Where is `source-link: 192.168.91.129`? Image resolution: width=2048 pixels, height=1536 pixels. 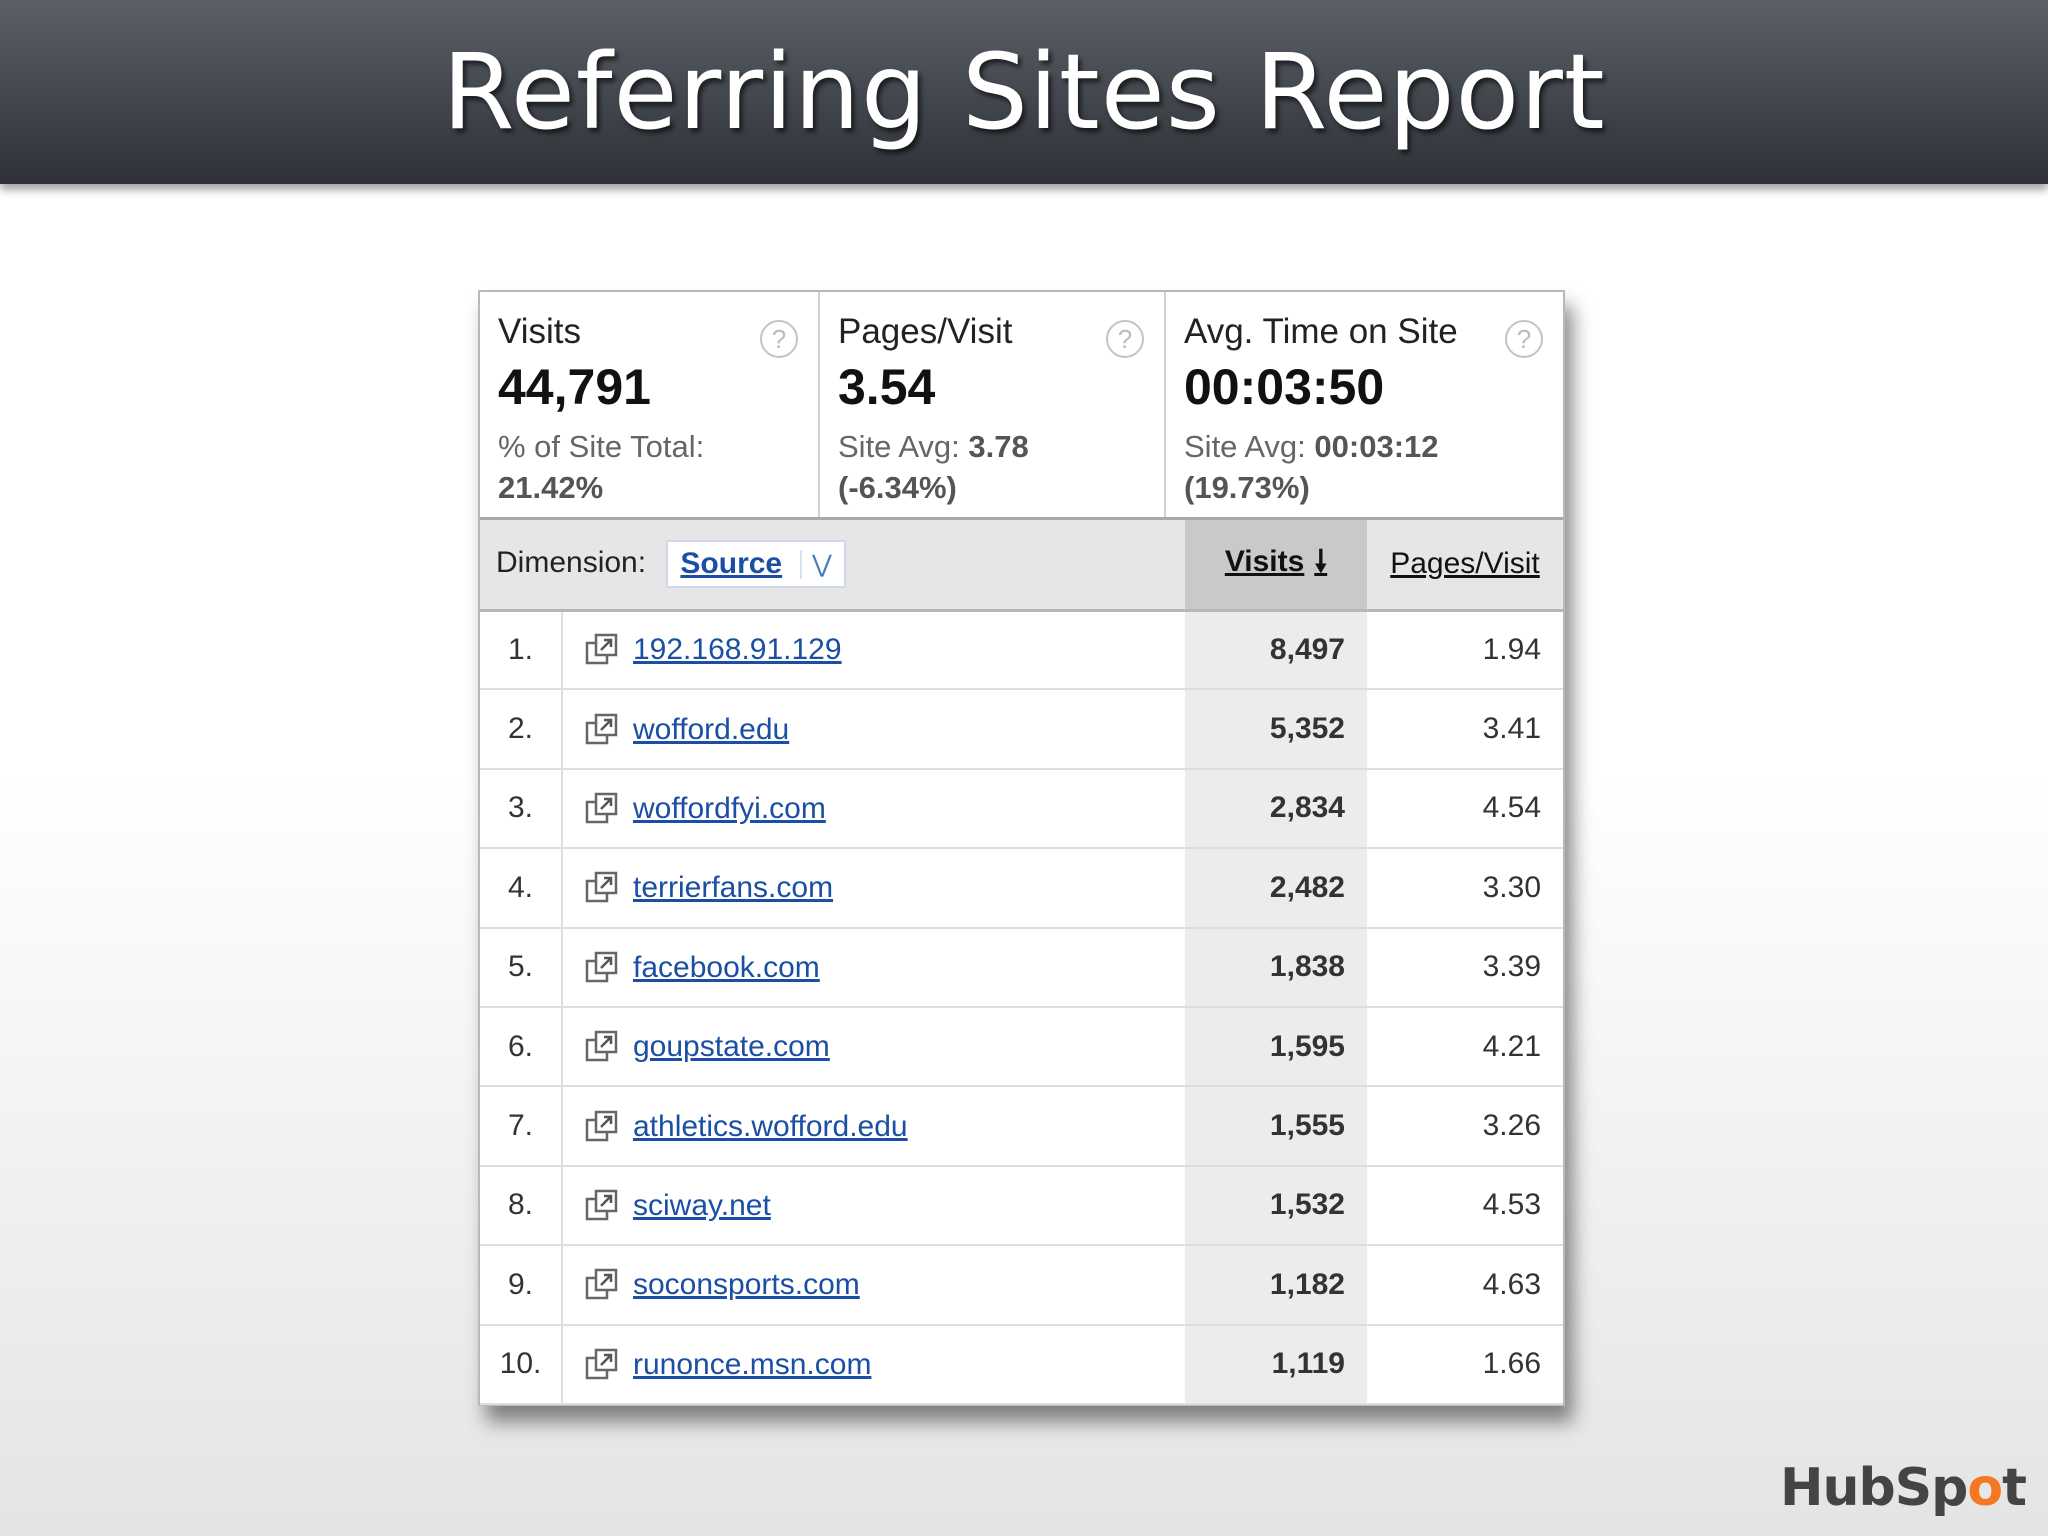 source-link: 192.168.91.129 is located at coordinates (737, 650).